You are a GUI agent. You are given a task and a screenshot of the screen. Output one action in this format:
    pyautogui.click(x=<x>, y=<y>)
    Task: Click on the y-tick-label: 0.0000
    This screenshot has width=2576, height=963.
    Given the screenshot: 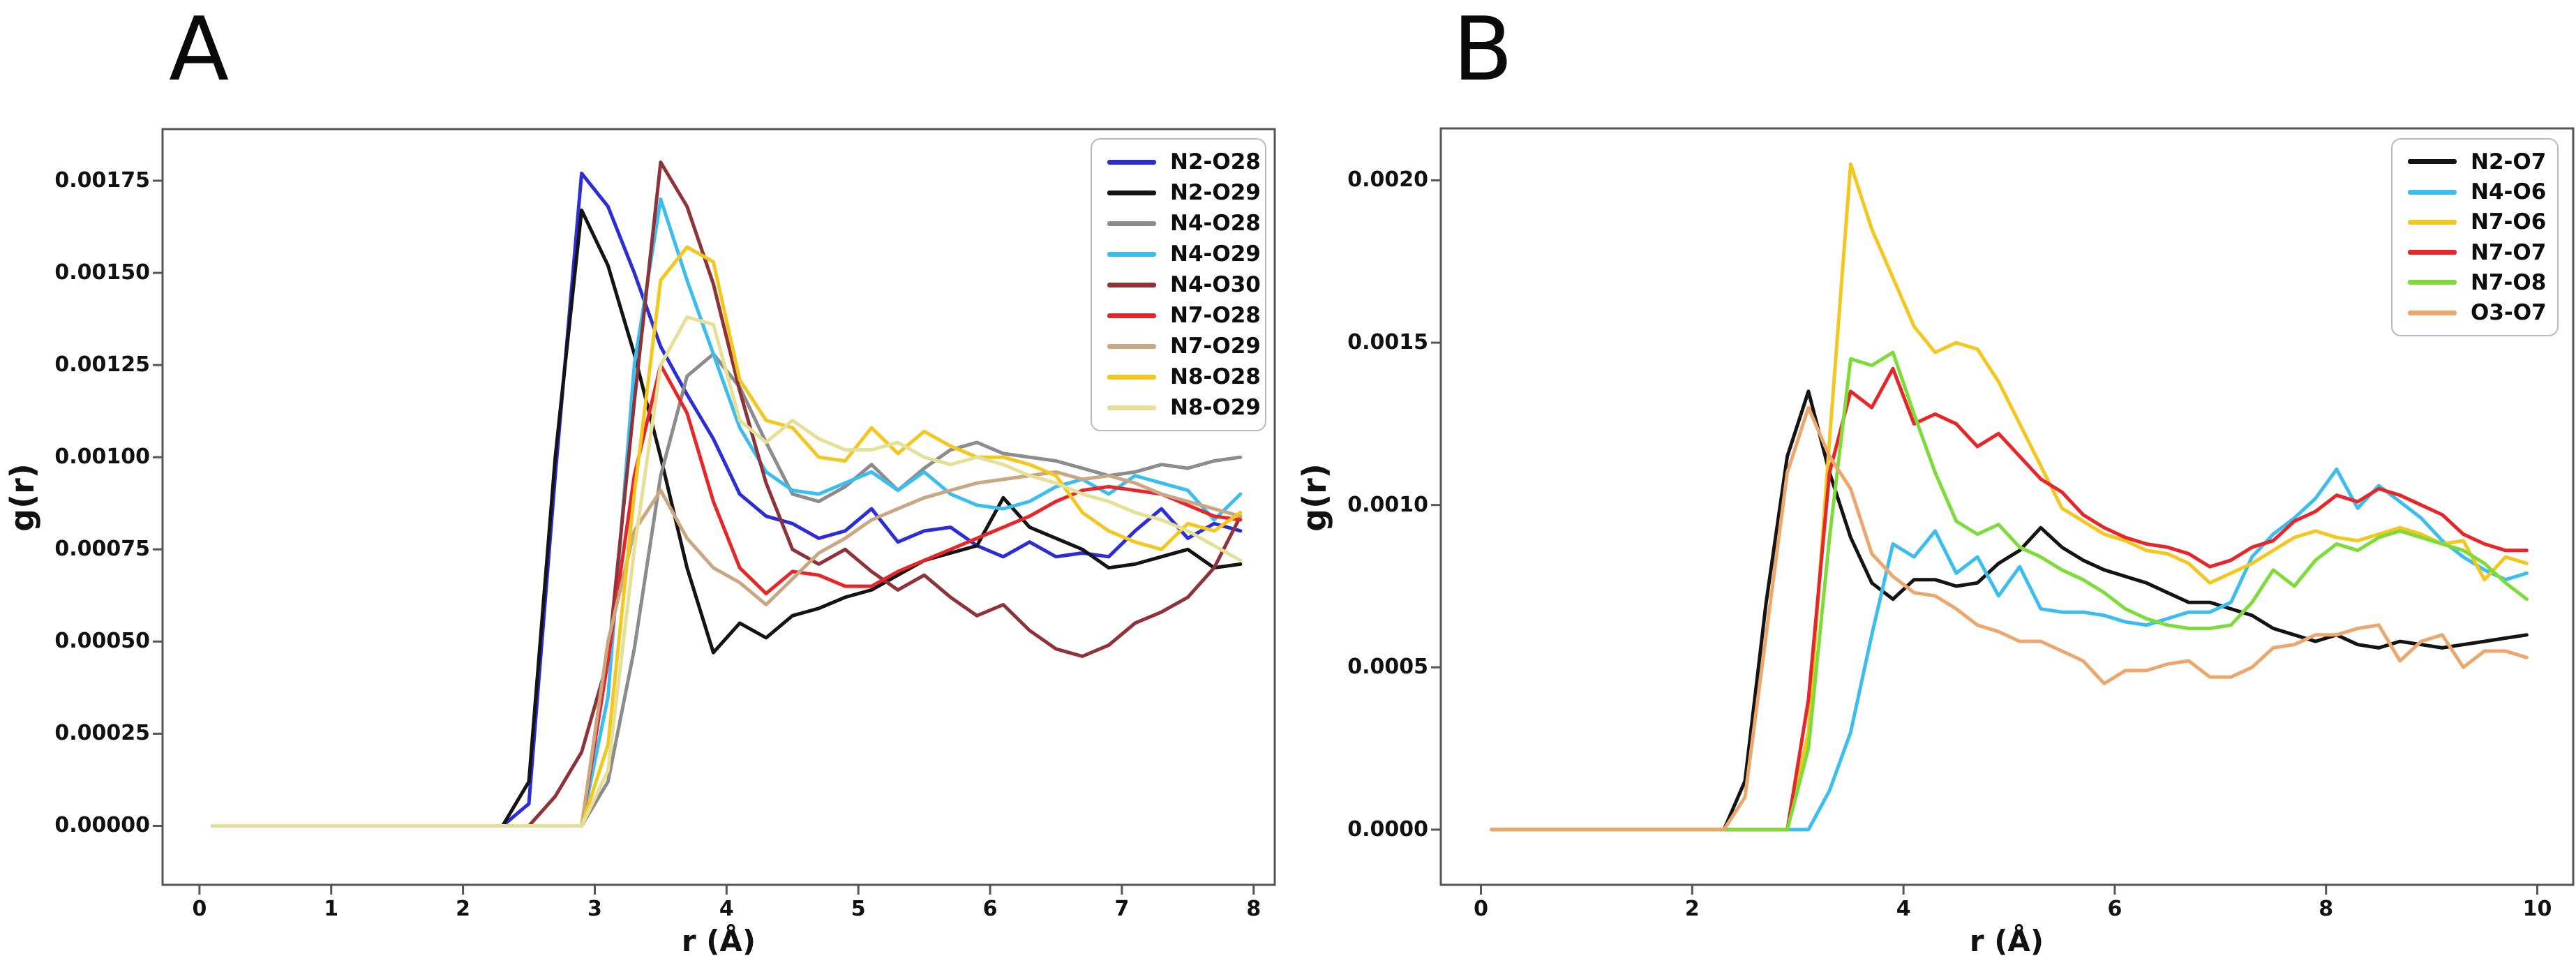 What is the action you would take?
    pyautogui.click(x=1387, y=829)
    